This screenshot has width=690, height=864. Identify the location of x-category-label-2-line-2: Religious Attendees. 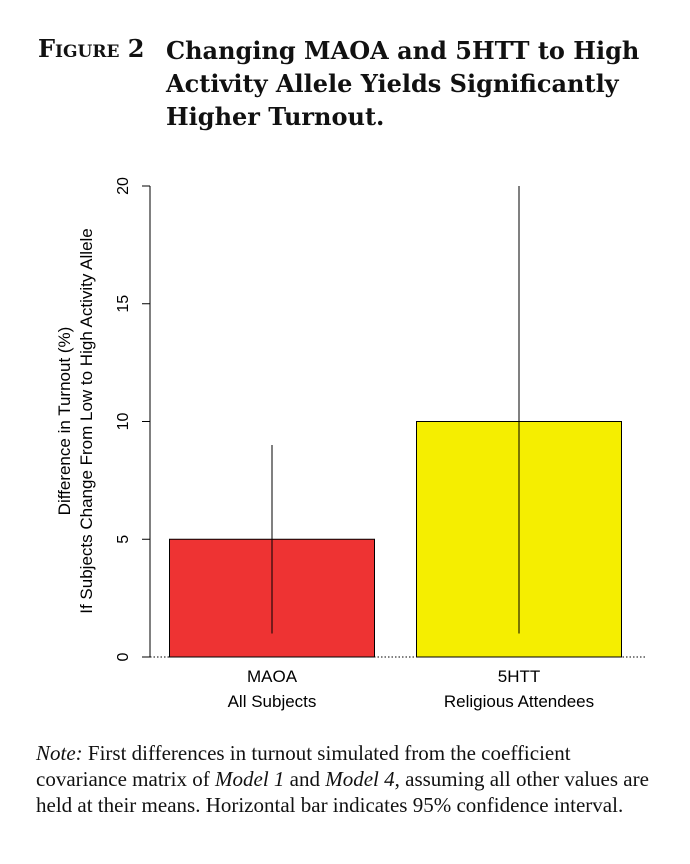
(519, 701).